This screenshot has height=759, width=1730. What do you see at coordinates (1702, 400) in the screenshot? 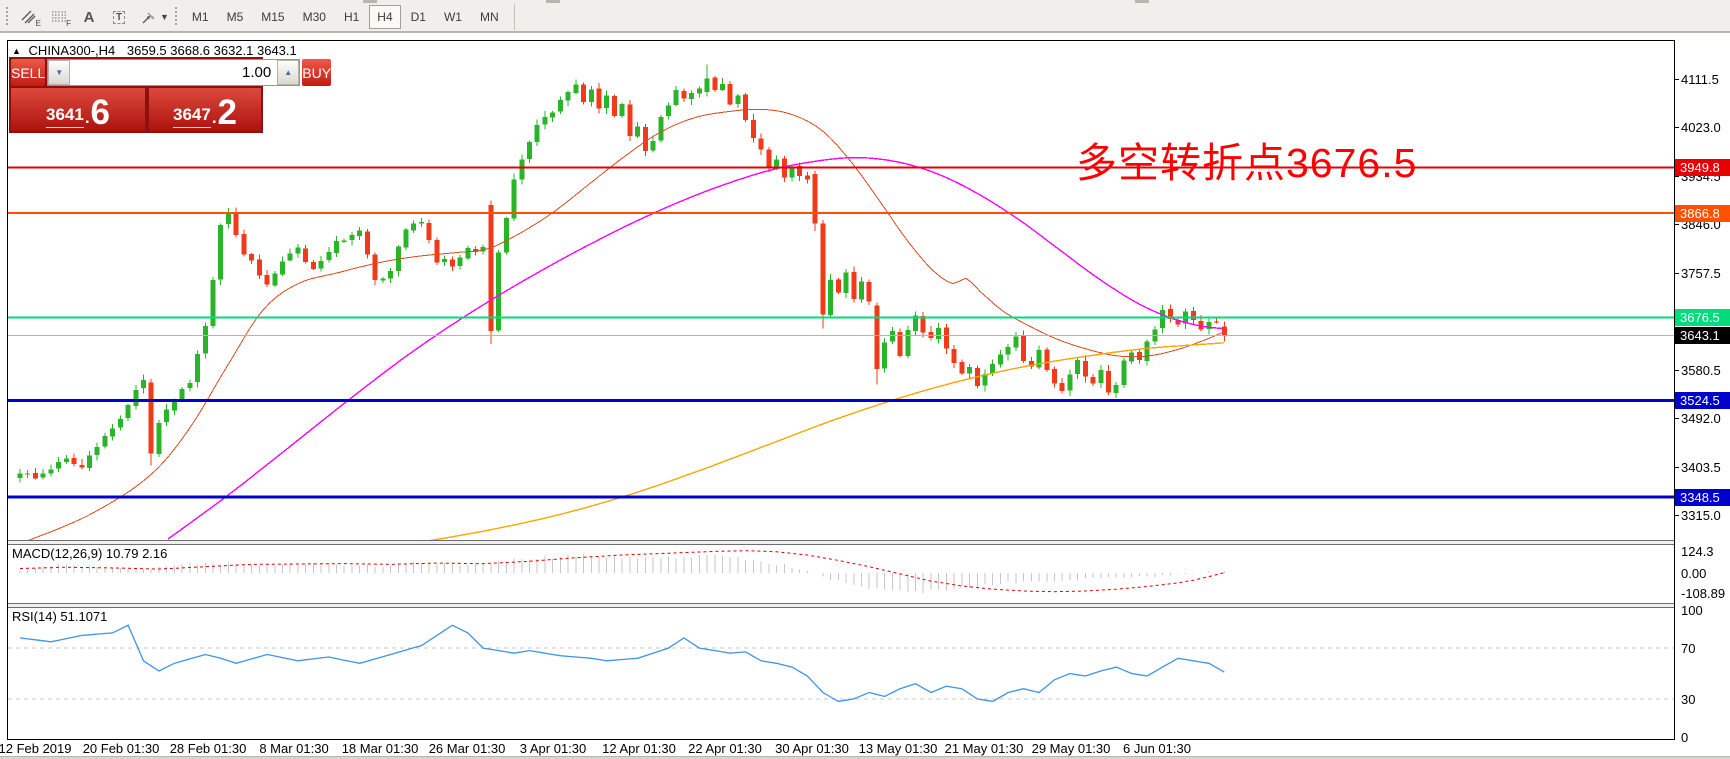
I see `level-badge: 3524.5` at bounding box center [1702, 400].